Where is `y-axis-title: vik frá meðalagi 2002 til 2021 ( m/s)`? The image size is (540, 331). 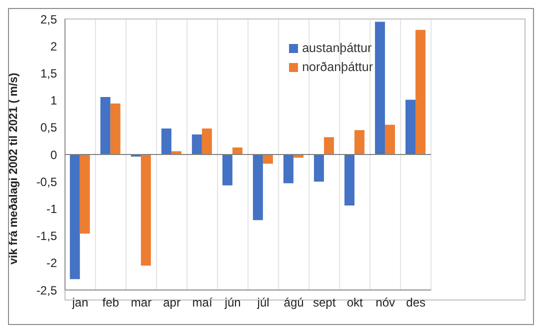
y-axis-title: vik frá meðalagi 2002 til 2021 ( m/s) is located at coordinates (14, 168).